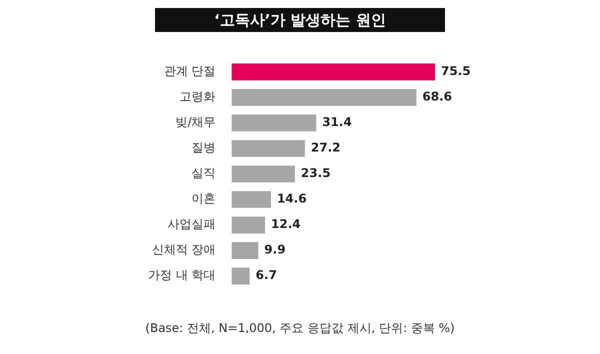  I want to click on y-tick-label: 이혼, so click(204, 199).